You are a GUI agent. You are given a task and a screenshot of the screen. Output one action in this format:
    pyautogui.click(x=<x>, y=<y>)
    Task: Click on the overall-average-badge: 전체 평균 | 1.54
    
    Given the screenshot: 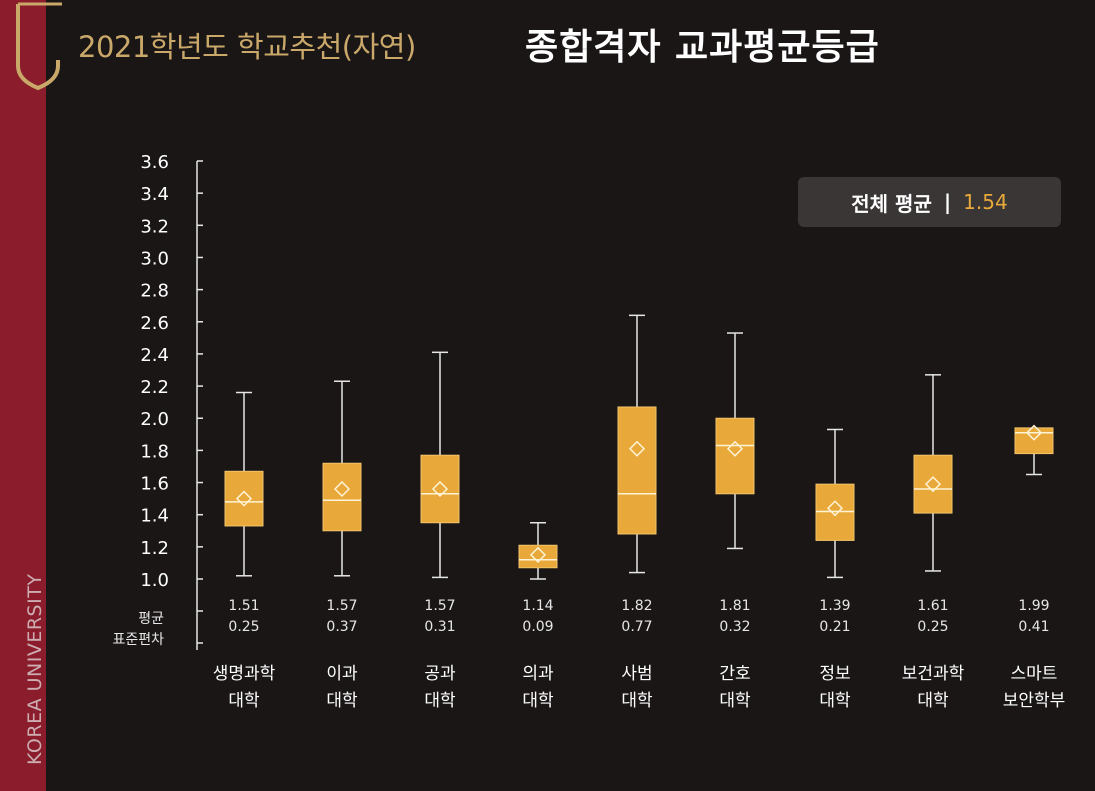 What is the action you would take?
    pyautogui.click(x=929, y=202)
    